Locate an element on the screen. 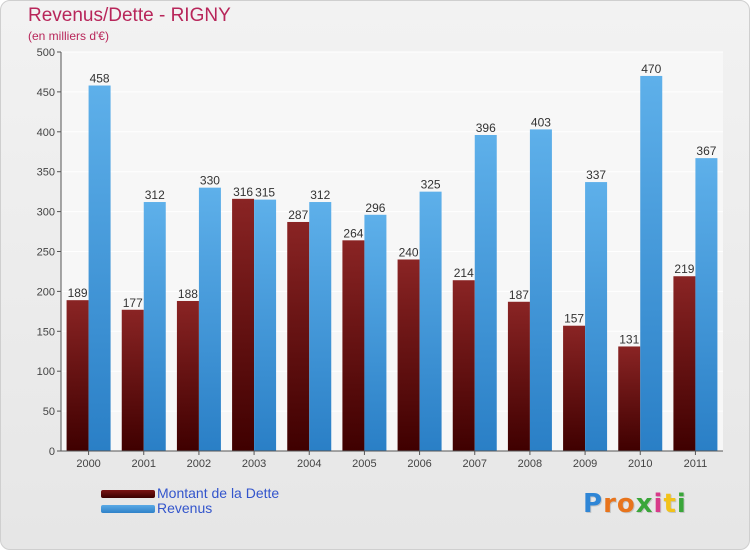 This screenshot has height=550, width=750. chart-title: Revenus/Dette - RIGNY is located at coordinates (129, 15).